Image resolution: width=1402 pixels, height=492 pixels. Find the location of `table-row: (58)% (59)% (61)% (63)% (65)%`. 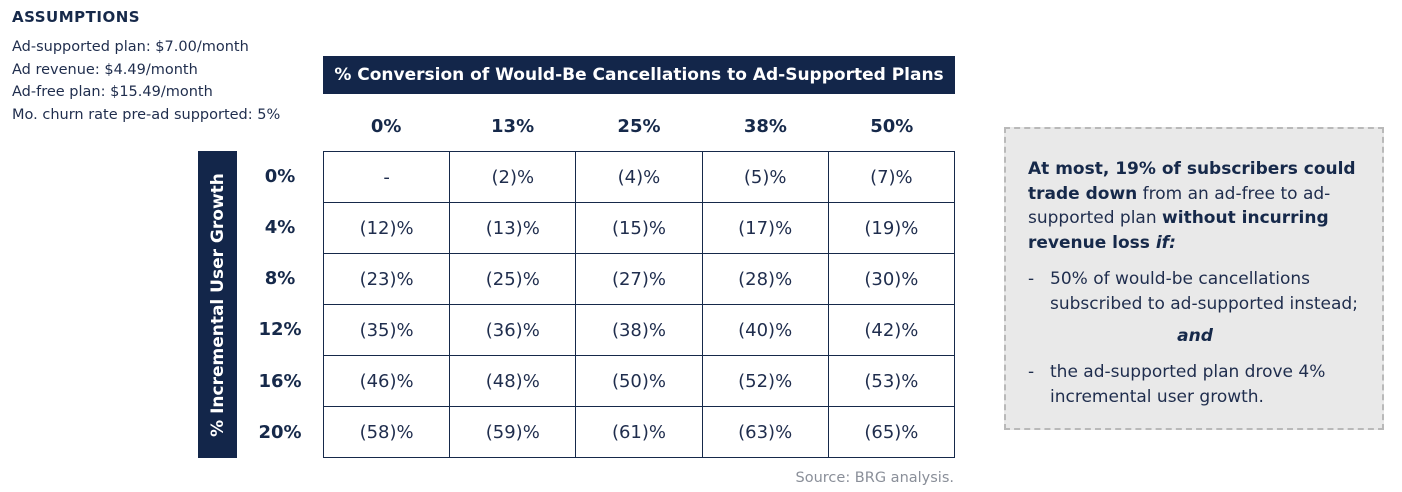

table-row: (58)% (59)% (61)% (63)% (65)% is located at coordinates (639, 432).